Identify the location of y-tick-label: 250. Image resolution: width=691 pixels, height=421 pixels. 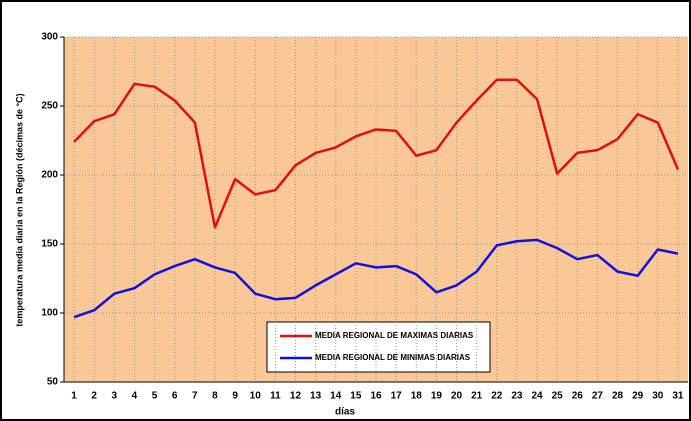
(49, 106).